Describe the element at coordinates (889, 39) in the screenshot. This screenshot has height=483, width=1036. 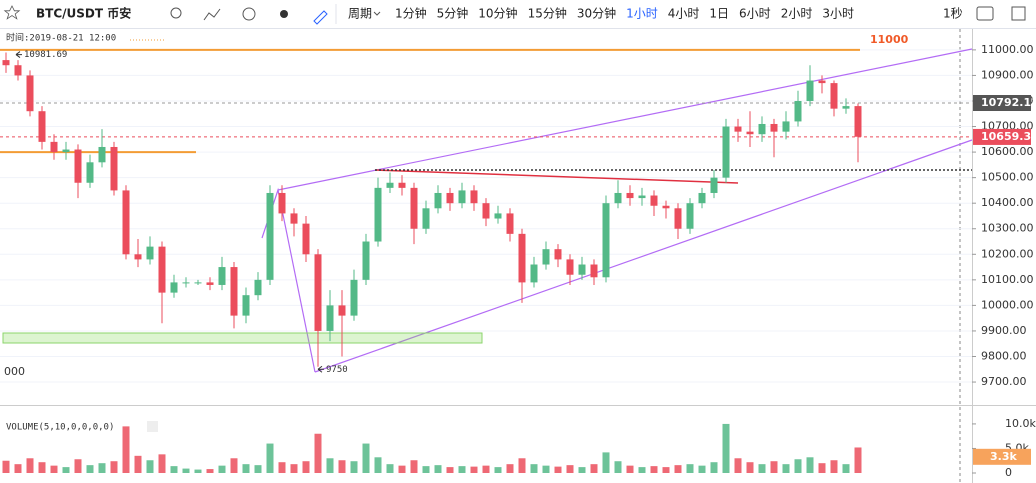
I see `level-label: 11000` at that location.